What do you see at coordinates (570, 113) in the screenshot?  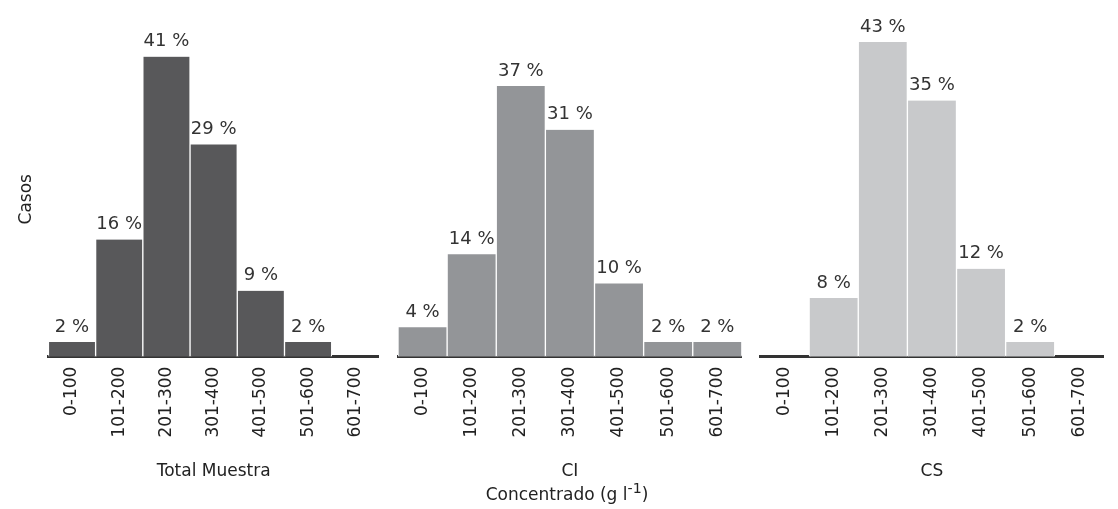 I see `data-label: 31 %` at bounding box center [570, 113].